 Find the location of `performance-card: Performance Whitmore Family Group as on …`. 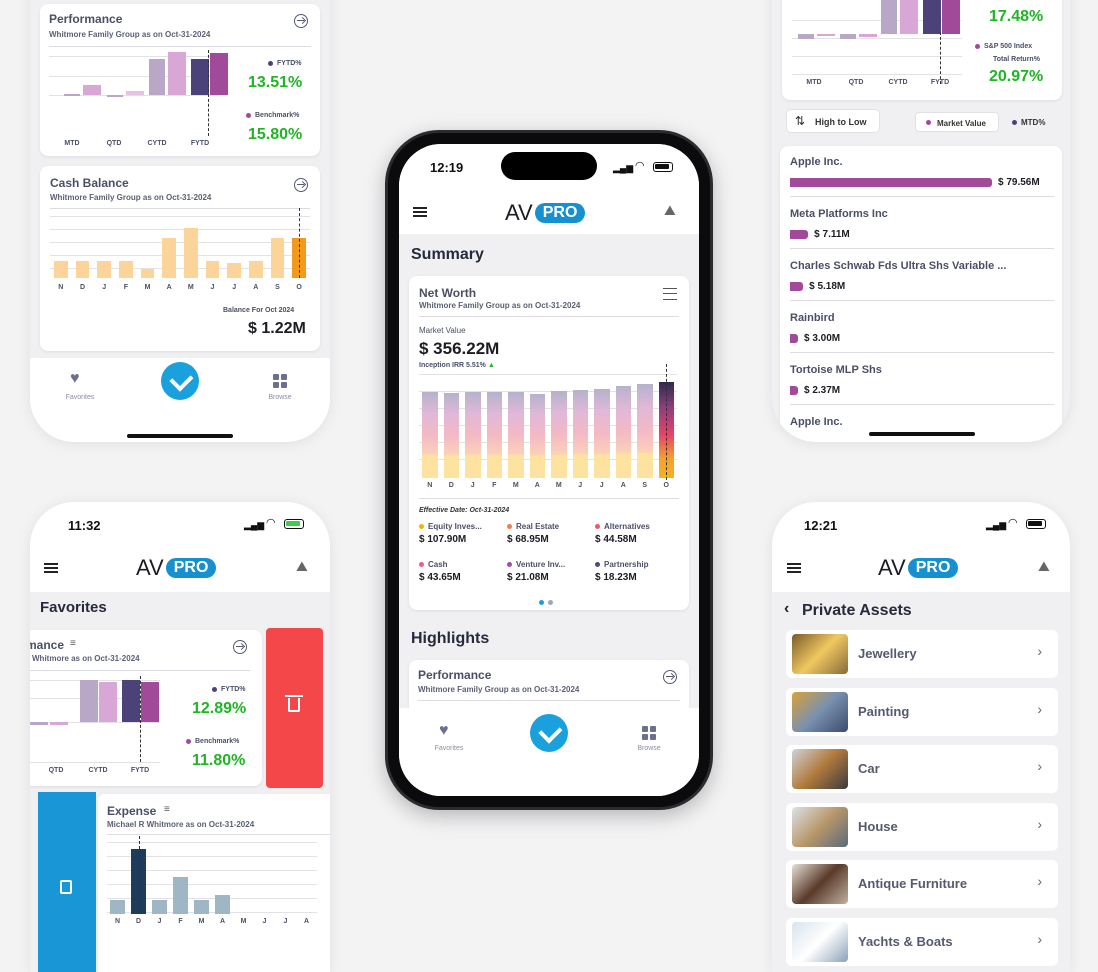

performance-card: Performance Whitmore Family Group as on … is located at coordinates (180, 80).